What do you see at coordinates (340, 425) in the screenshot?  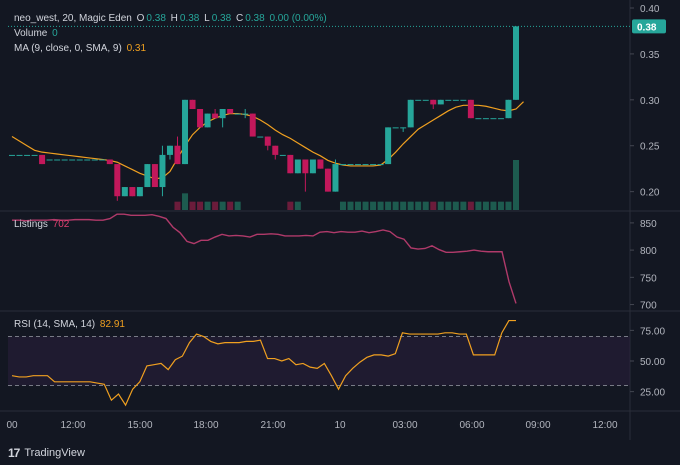 I see `time-tick-label: 10` at bounding box center [340, 425].